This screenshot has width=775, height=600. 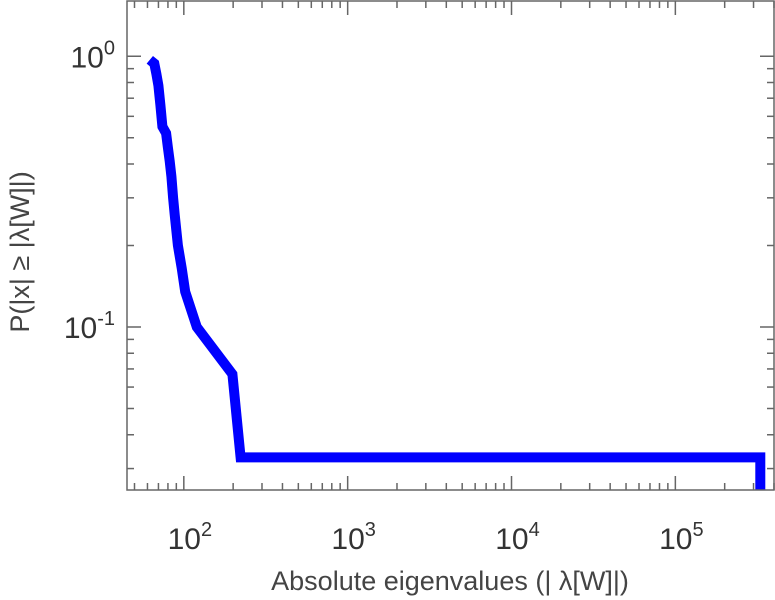 What do you see at coordinates (93, 55) in the screenshot?
I see `y-tick-label: 10⁰` at bounding box center [93, 55].